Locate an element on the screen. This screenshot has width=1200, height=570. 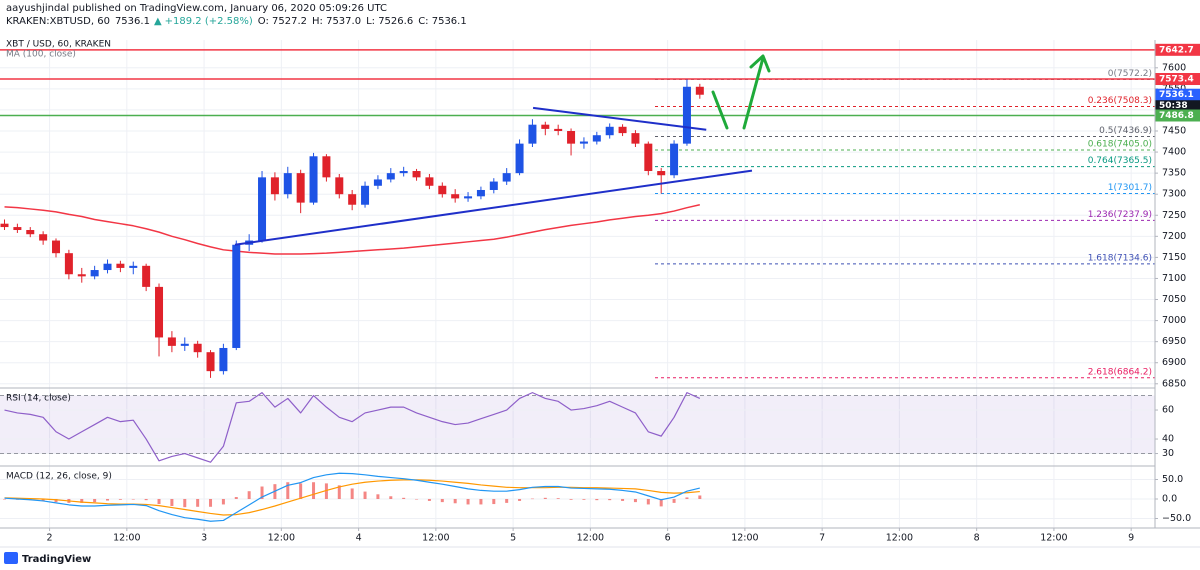
price-tag-label: 7573.4 is located at coordinates (1176, 80).